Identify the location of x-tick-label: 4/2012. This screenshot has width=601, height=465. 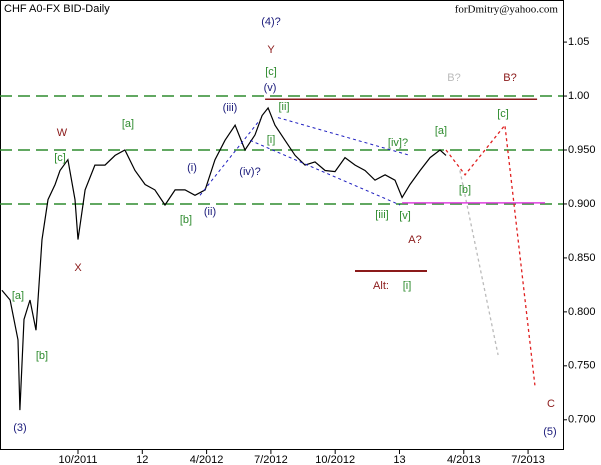
(207, 459).